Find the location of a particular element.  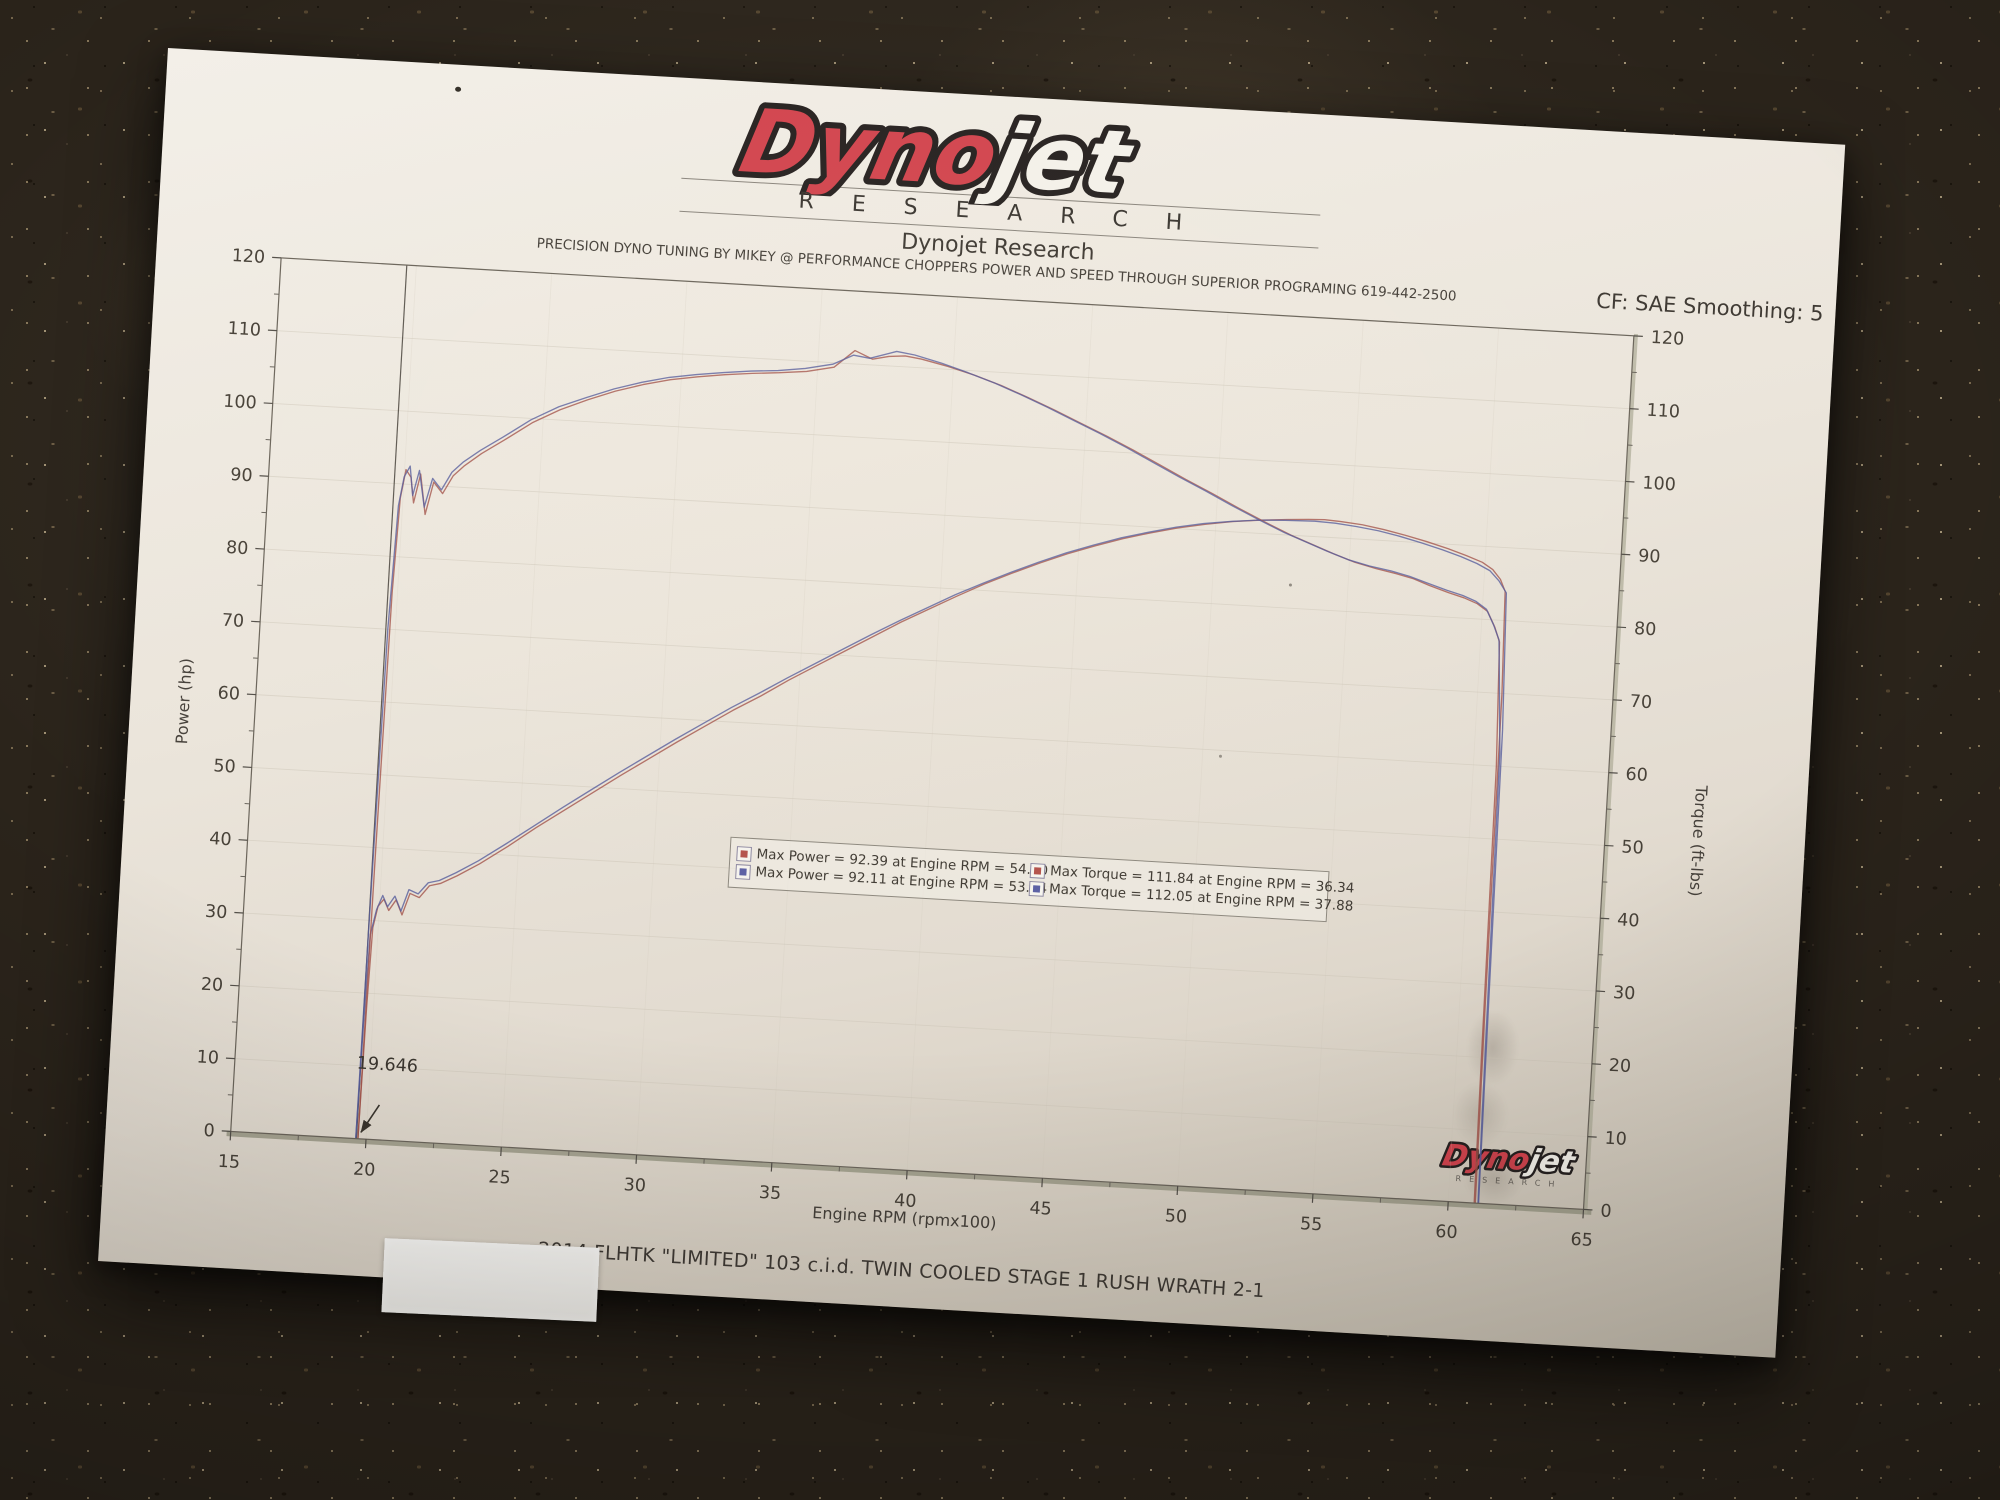

left-axis-tick-label: 50 is located at coordinates (224, 766).